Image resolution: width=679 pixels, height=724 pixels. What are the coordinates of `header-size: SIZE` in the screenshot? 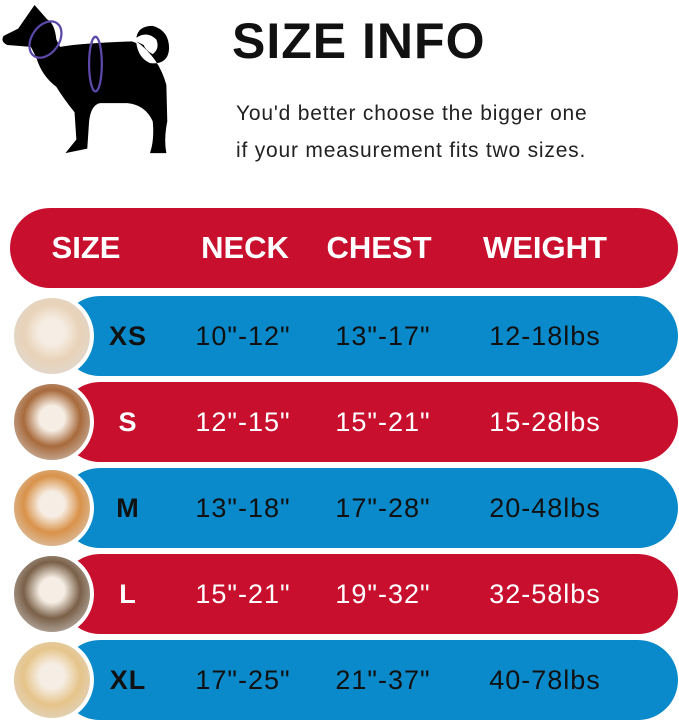 It's located at (86, 247).